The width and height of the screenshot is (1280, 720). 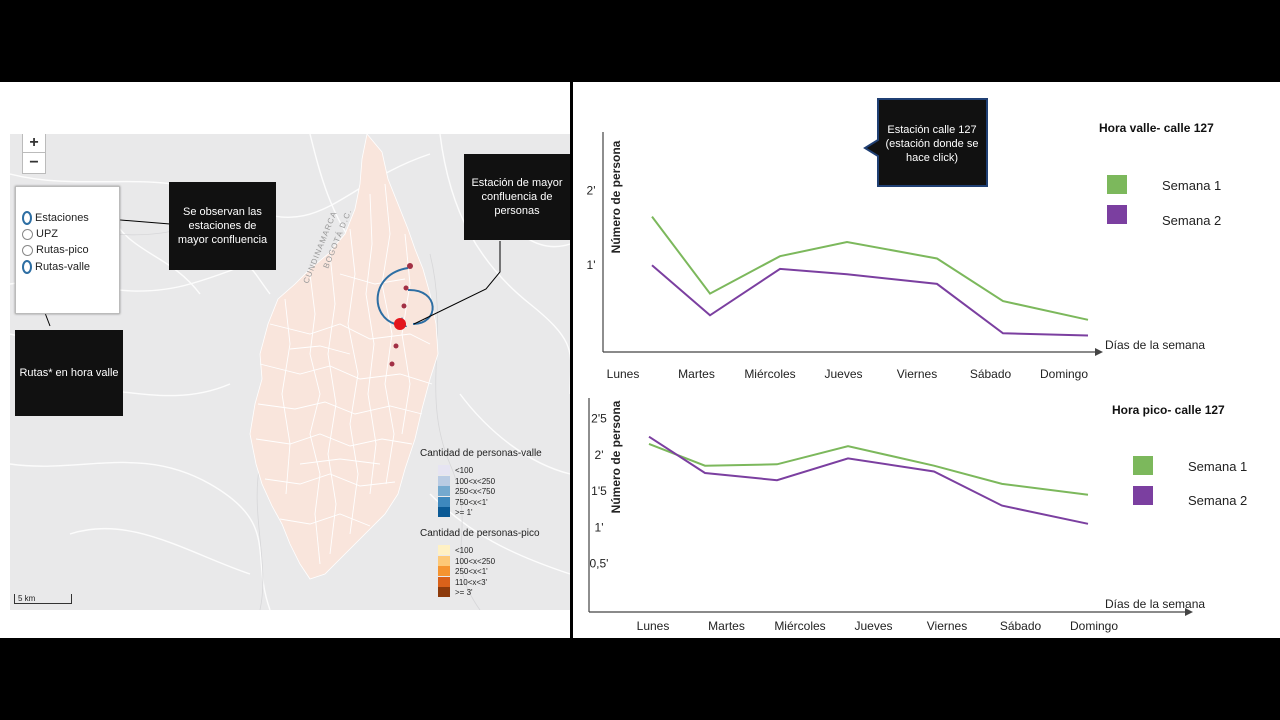 What do you see at coordinates (420, 306) in the screenshot?
I see `route-arc-right` at bounding box center [420, 306].